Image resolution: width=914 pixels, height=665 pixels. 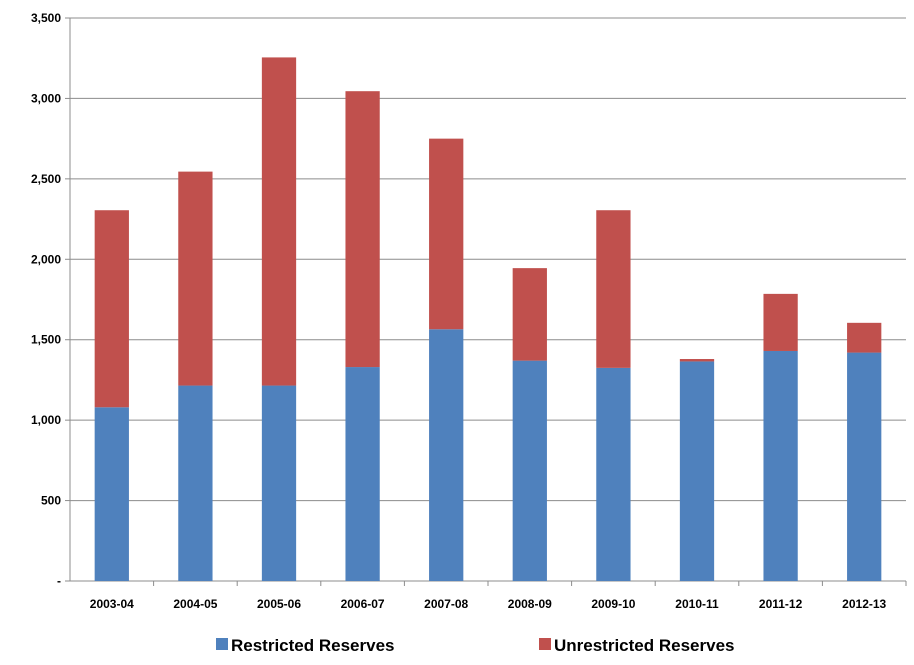 What do you see at coordinates (46, 98) in the screenshot?
I see `y-tick-label: 3,000` at bounding box center [46, 98].